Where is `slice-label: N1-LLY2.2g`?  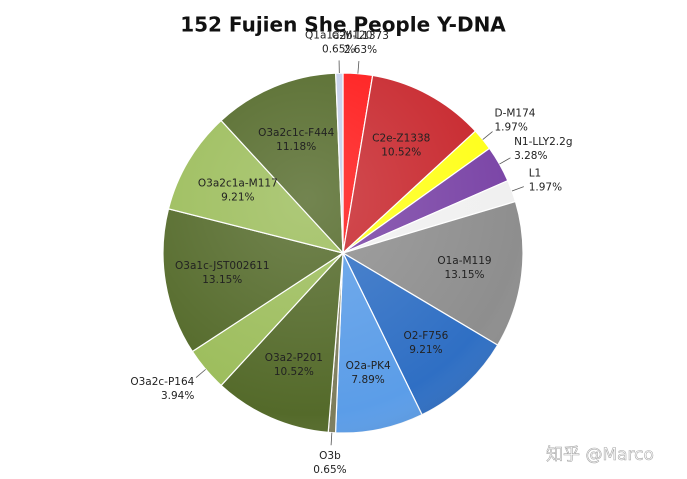 slice-label: N1-LLY2.2g is located at coordinates (543, 142).